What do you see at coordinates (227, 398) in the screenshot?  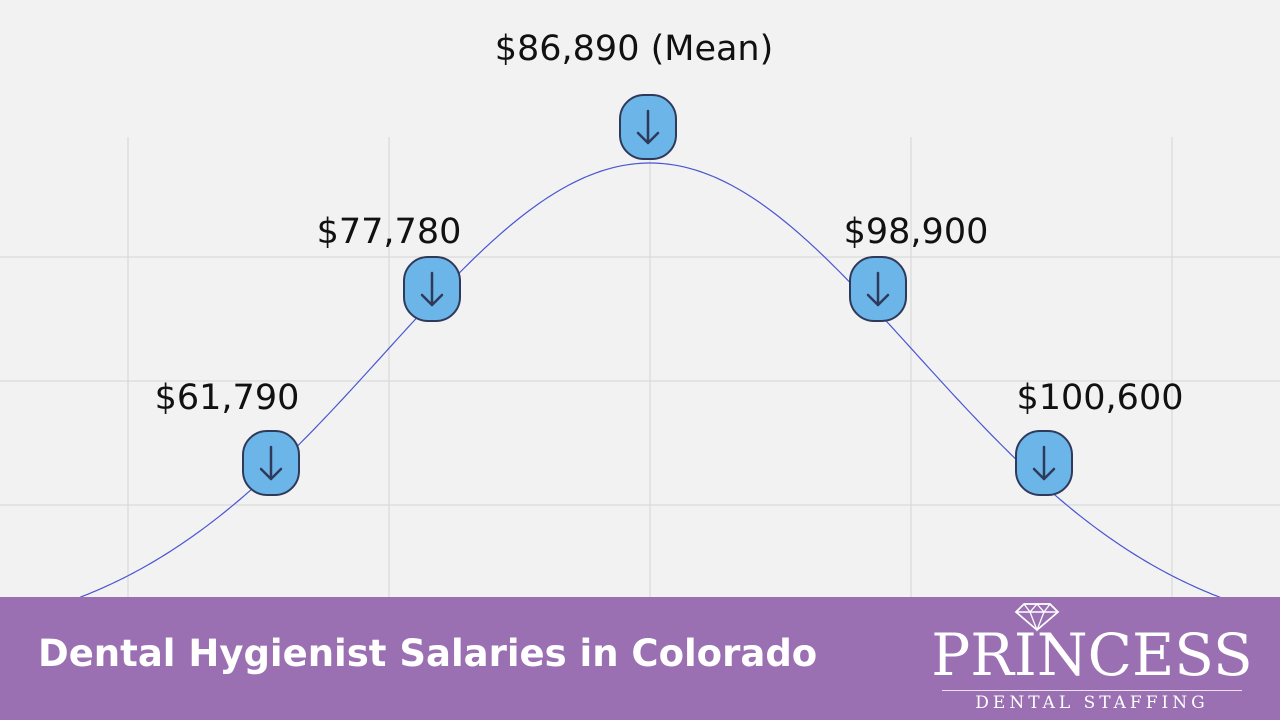 I see `salary-label: $61,790` at bounding box center [227, 398].